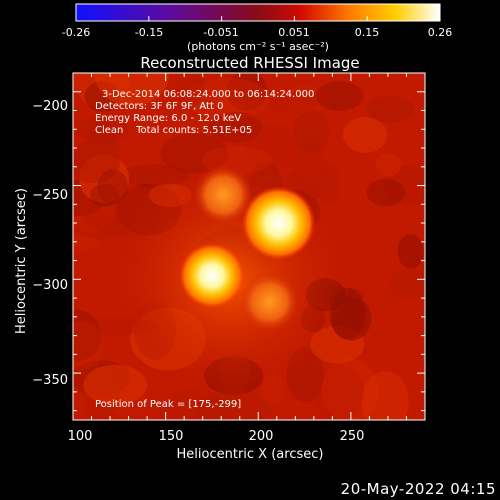  What do you see at coordinates (208, 94) in the screenshot?
I see `annotation-time-range: 3-Dec-2014 06:08:24.000 to 06:14:24.000` at bounding box center [208, 94].